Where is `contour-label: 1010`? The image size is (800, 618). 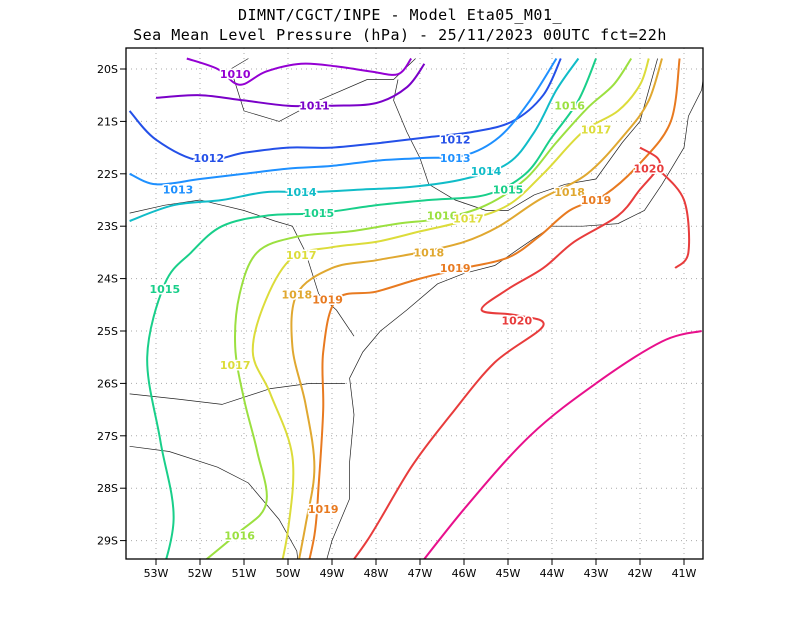 contour-label: 1010 is located at coordinates (235, 74).